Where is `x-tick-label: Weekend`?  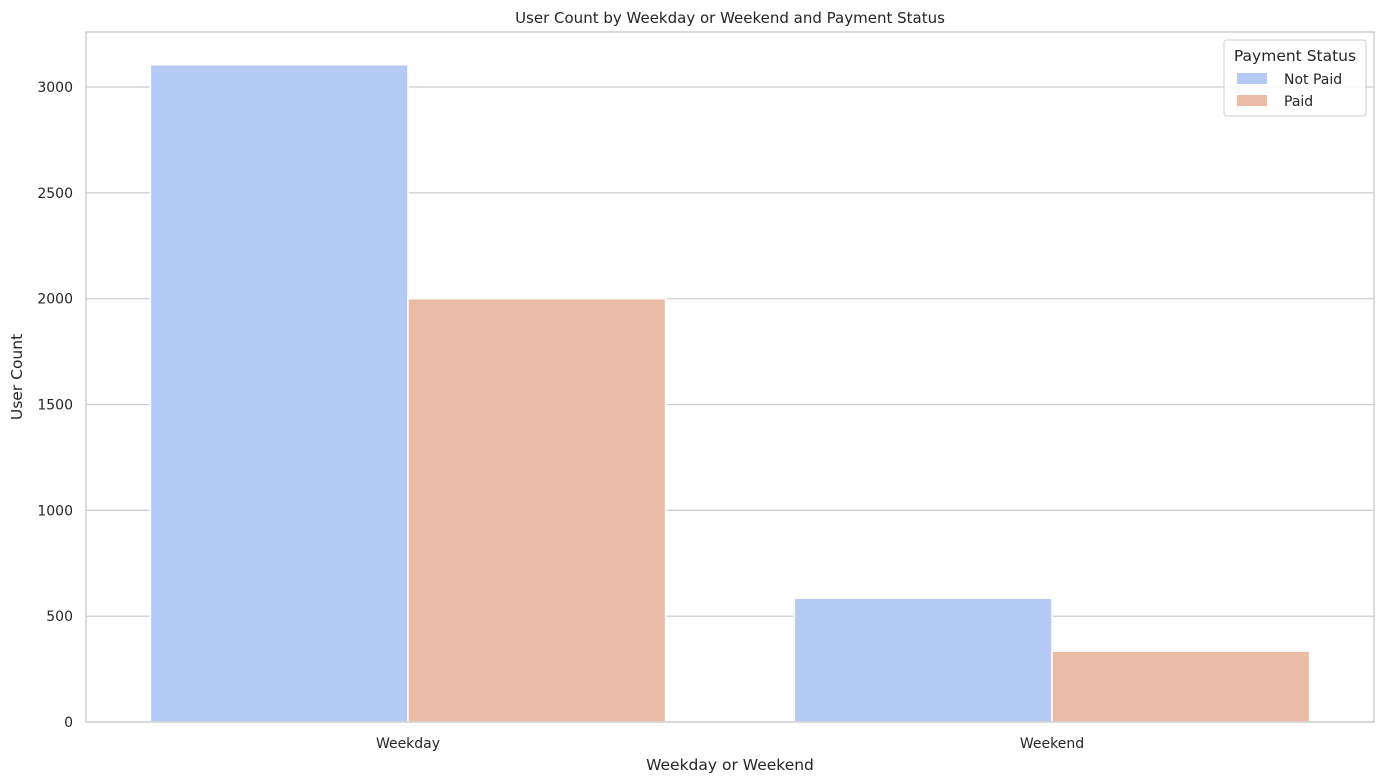 x-tick-label: Weekend is located at coordinates (1052, 744).